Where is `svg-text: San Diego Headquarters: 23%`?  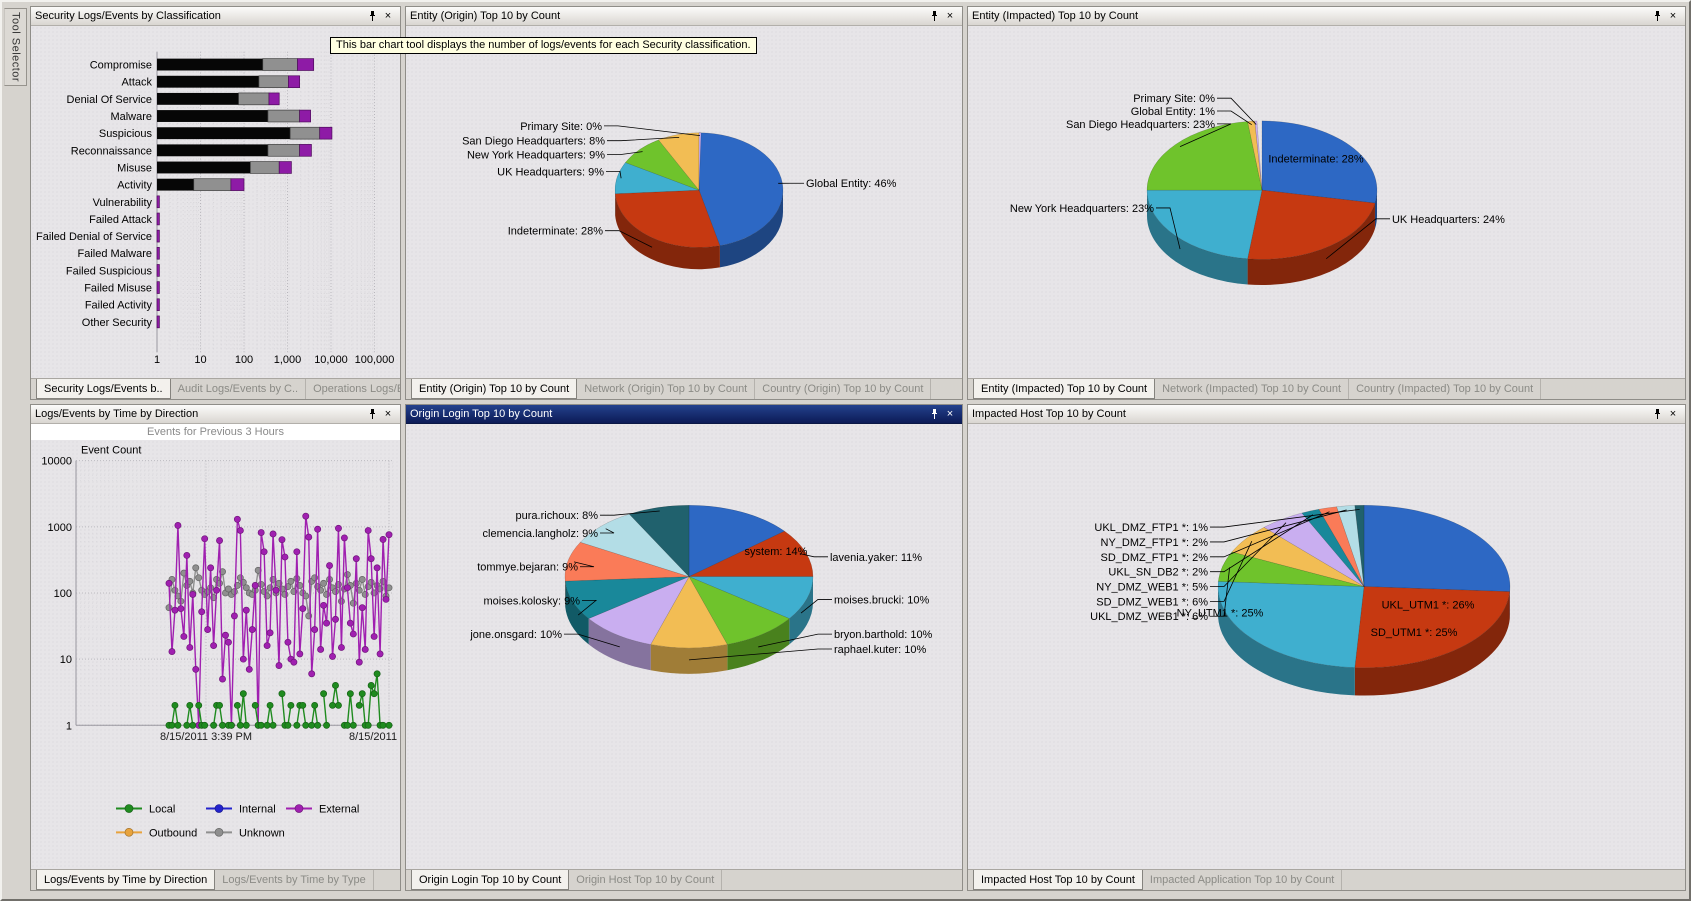
svg-text: San Diego Headquarters: 23% is located at coordinates (1140, 125).